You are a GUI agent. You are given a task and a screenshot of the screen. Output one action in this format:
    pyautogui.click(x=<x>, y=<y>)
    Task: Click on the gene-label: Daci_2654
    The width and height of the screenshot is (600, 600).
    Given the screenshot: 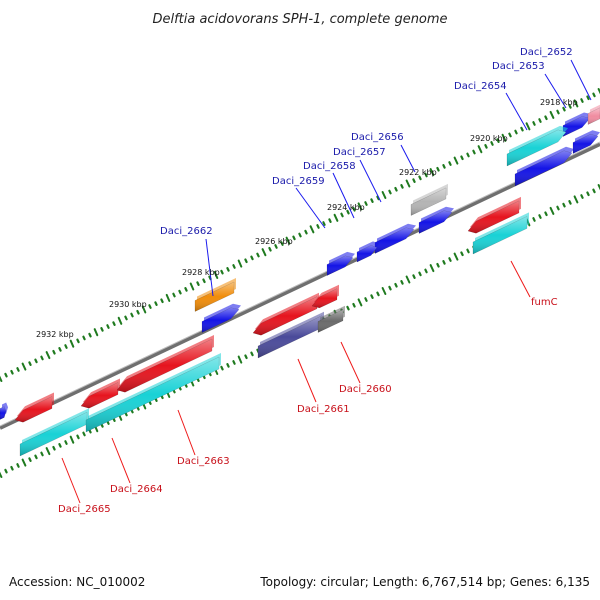 What is the action you would take?
    pyautogui.click(x=480, y=86)
    